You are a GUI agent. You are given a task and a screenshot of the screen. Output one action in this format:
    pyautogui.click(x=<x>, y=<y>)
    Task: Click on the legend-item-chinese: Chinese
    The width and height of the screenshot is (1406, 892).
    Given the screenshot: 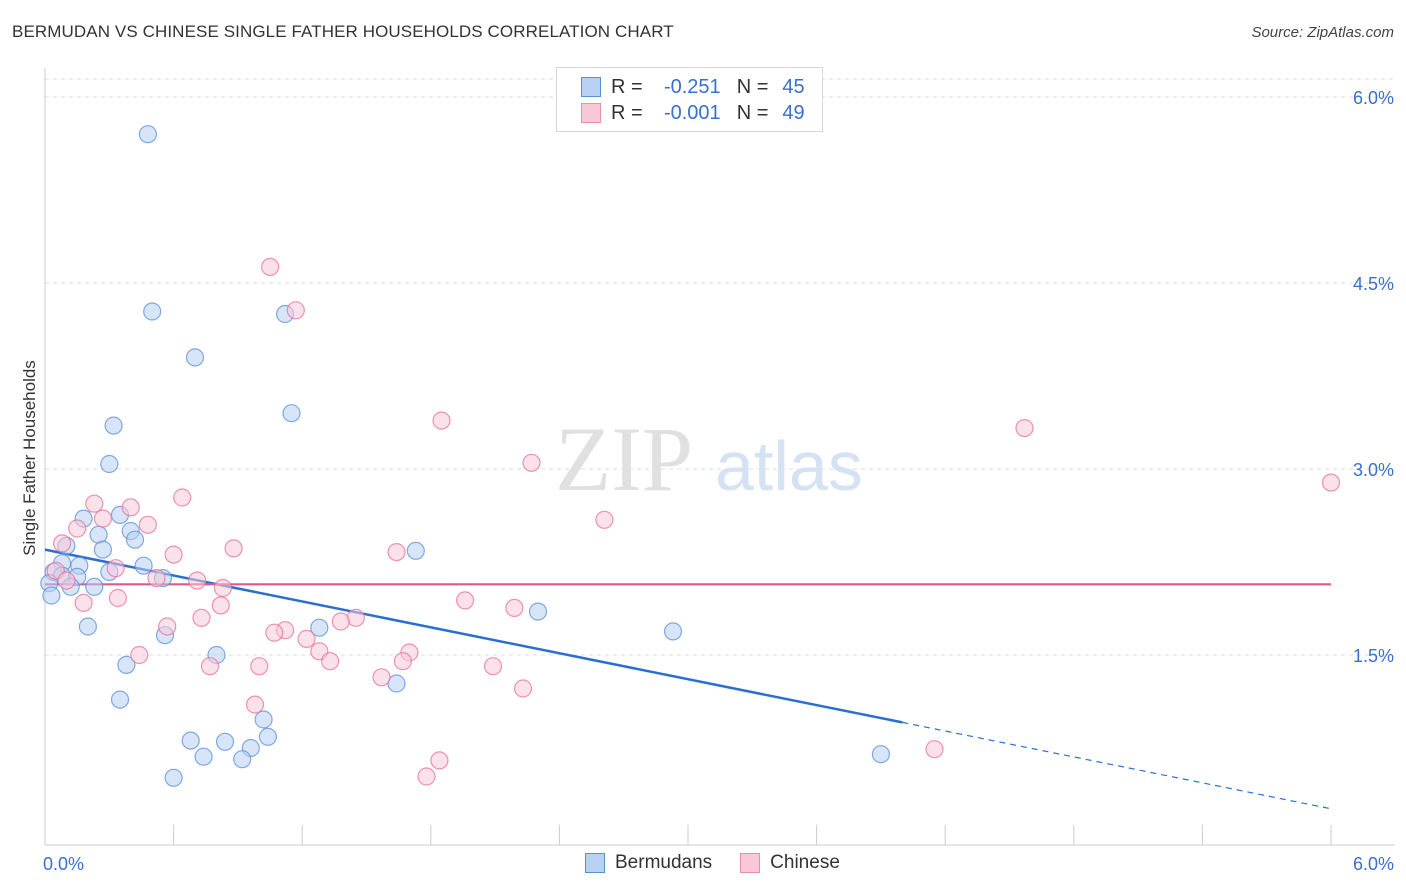 What is the action you would take?
    pyautogui.click(x=790, y=863)
    